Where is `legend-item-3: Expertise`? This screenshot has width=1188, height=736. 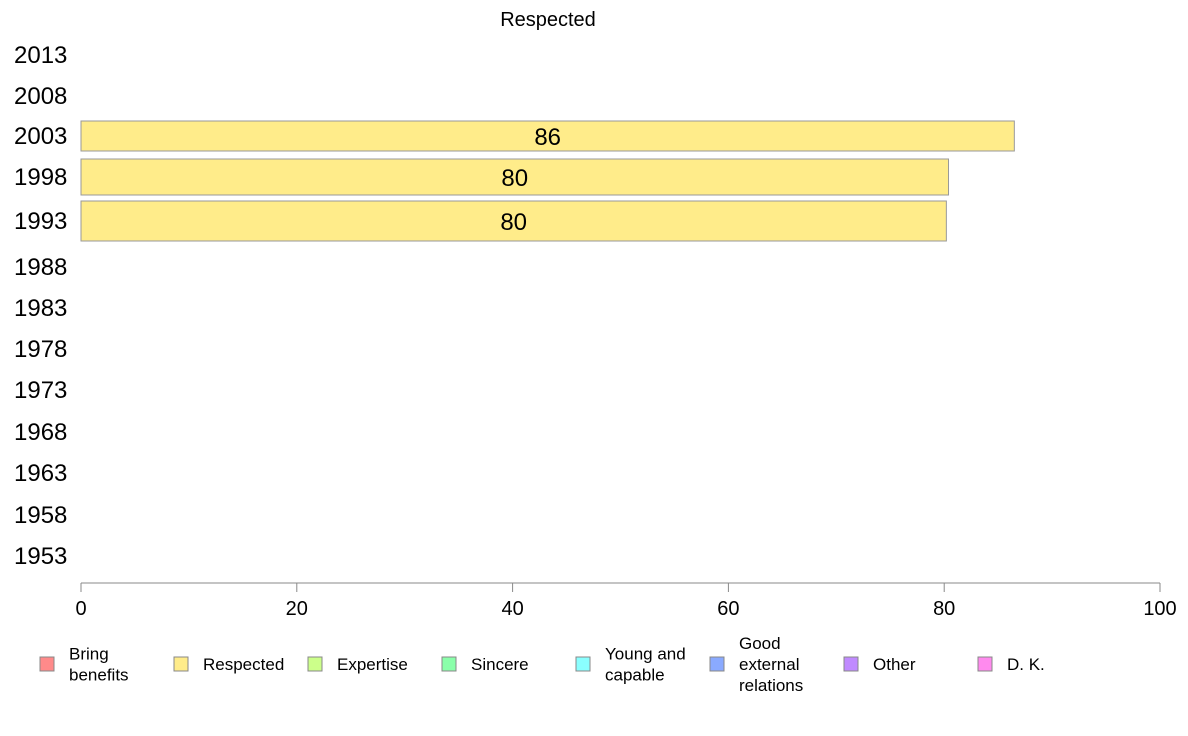 legend-item-3: Expertise is located at coordinates (357, 664).